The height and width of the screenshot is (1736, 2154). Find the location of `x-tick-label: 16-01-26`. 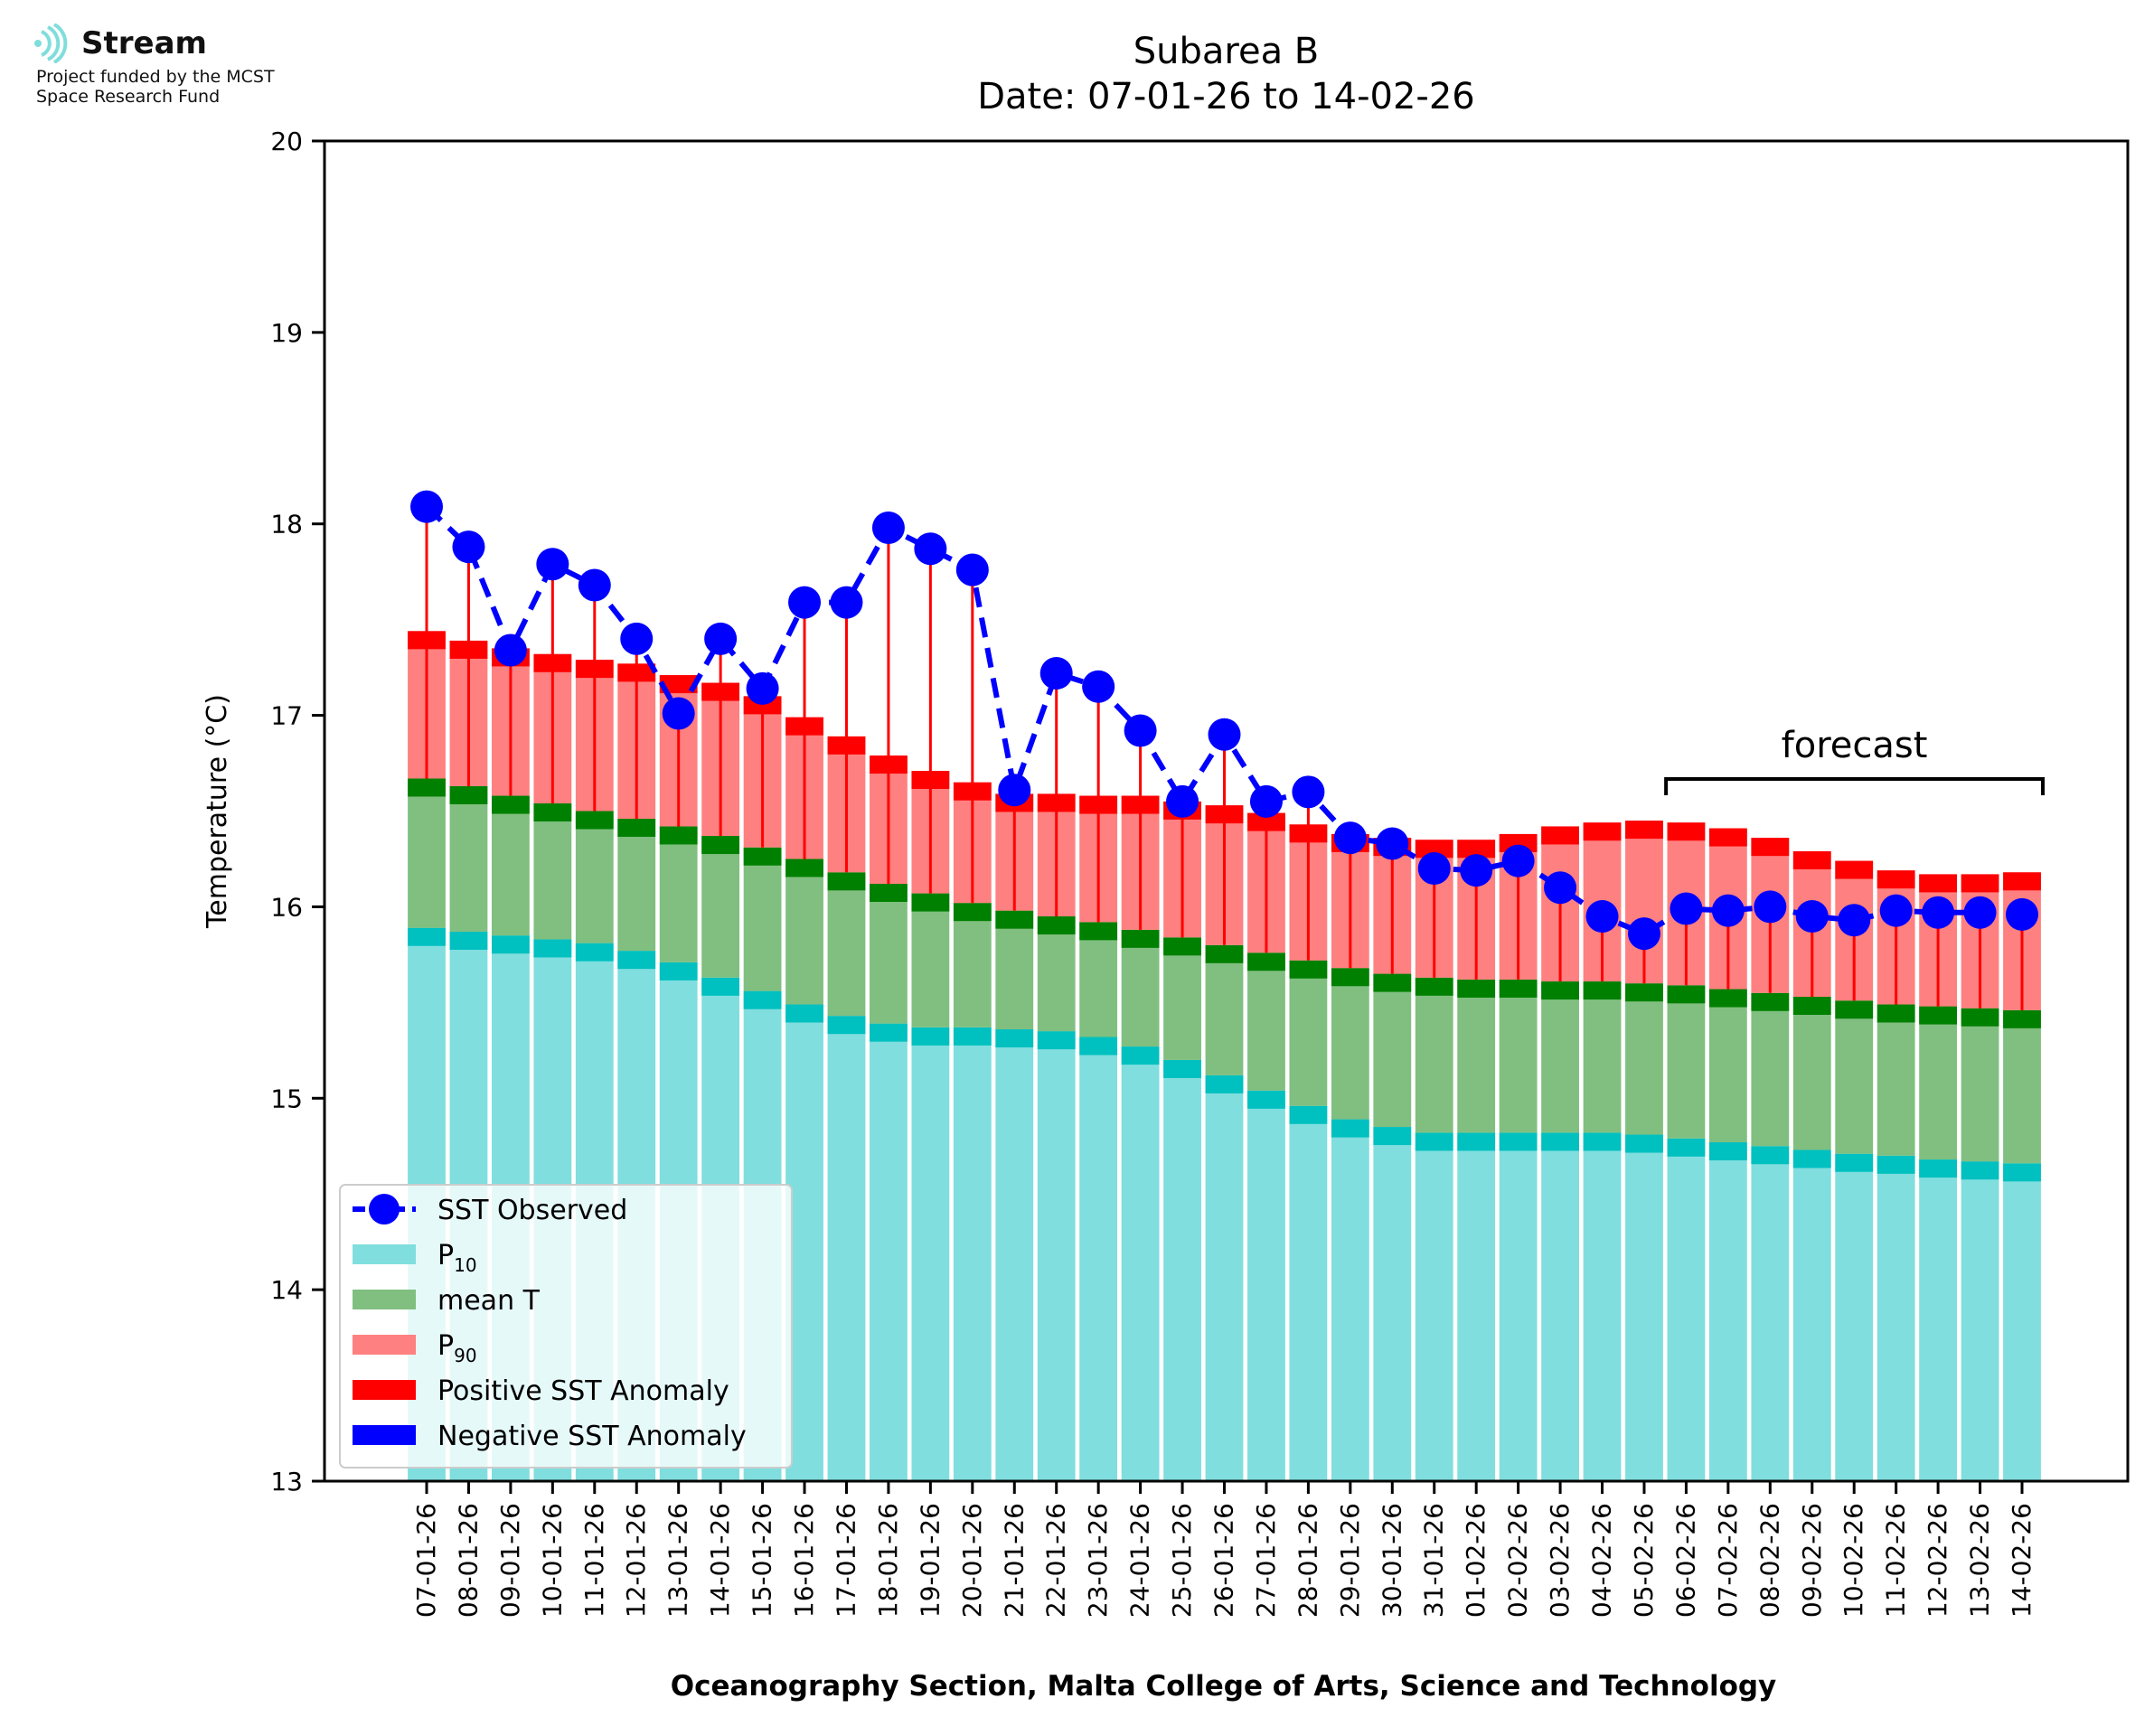

x-tick-label: 16-01-26 is located at coordinates (804, 1560).